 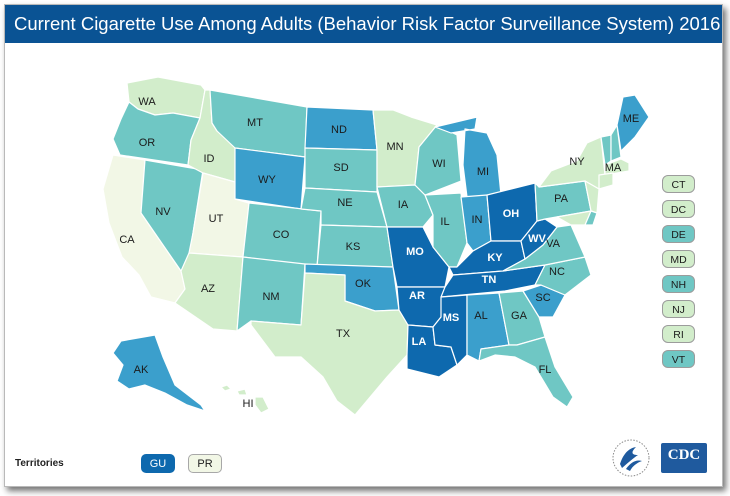 I want to click on state-label-WV: WV, so click(x=537, y=239).